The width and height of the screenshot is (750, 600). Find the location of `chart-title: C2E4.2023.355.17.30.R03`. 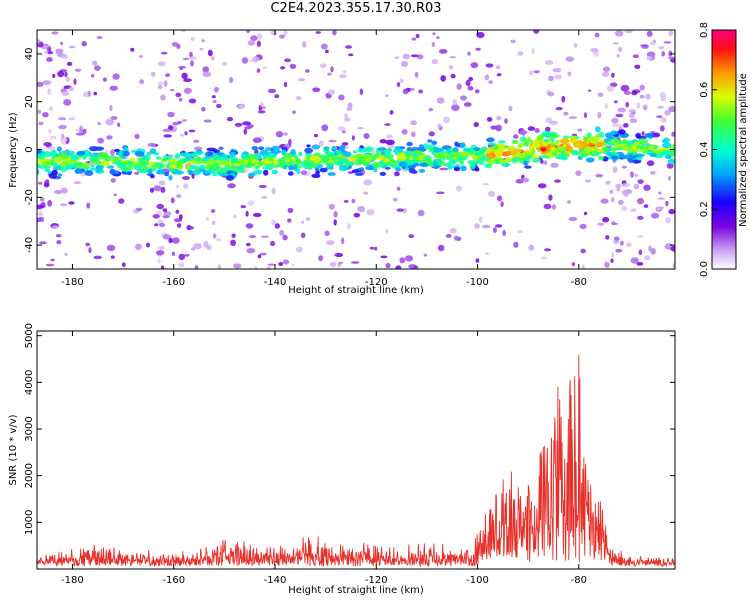

chart-title: C2E4.2023.355.17.30.R03 is located at coordinates (356, 8).